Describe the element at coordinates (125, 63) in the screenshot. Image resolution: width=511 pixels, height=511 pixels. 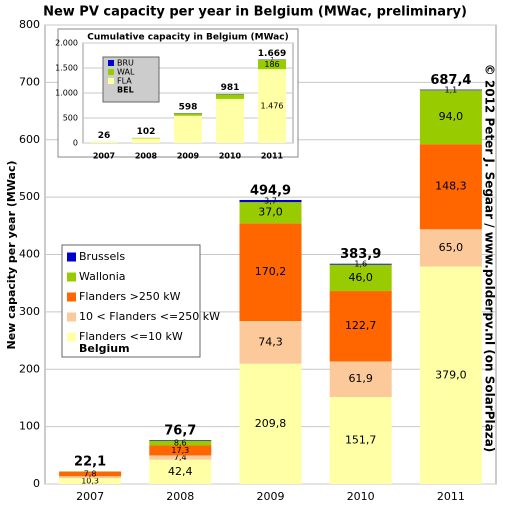
I see `legend-label: BRU` at that location.